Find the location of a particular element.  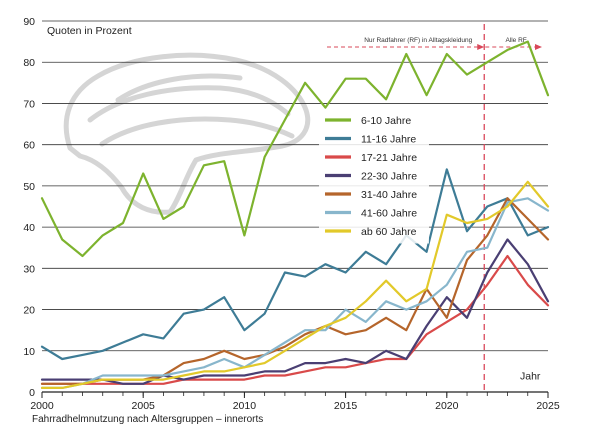

annotation-left-label: Nur Radfahrer (RF) in Alltagskleidung is located at coordinates (418, 40).